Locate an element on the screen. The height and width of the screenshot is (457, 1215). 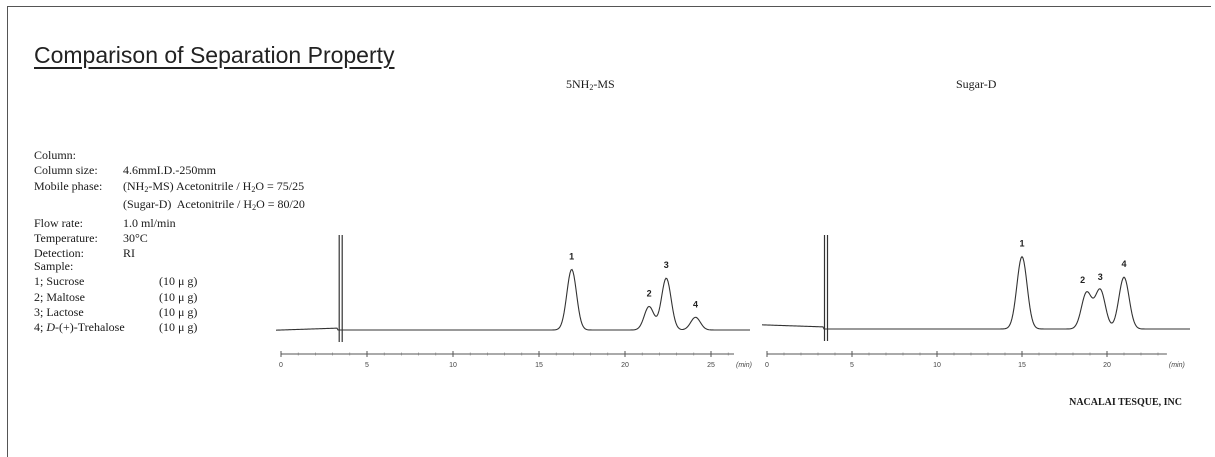
condition-row-flow-rate: Flow rate: 1.0 ml/min is located at coordinates (169, 223).